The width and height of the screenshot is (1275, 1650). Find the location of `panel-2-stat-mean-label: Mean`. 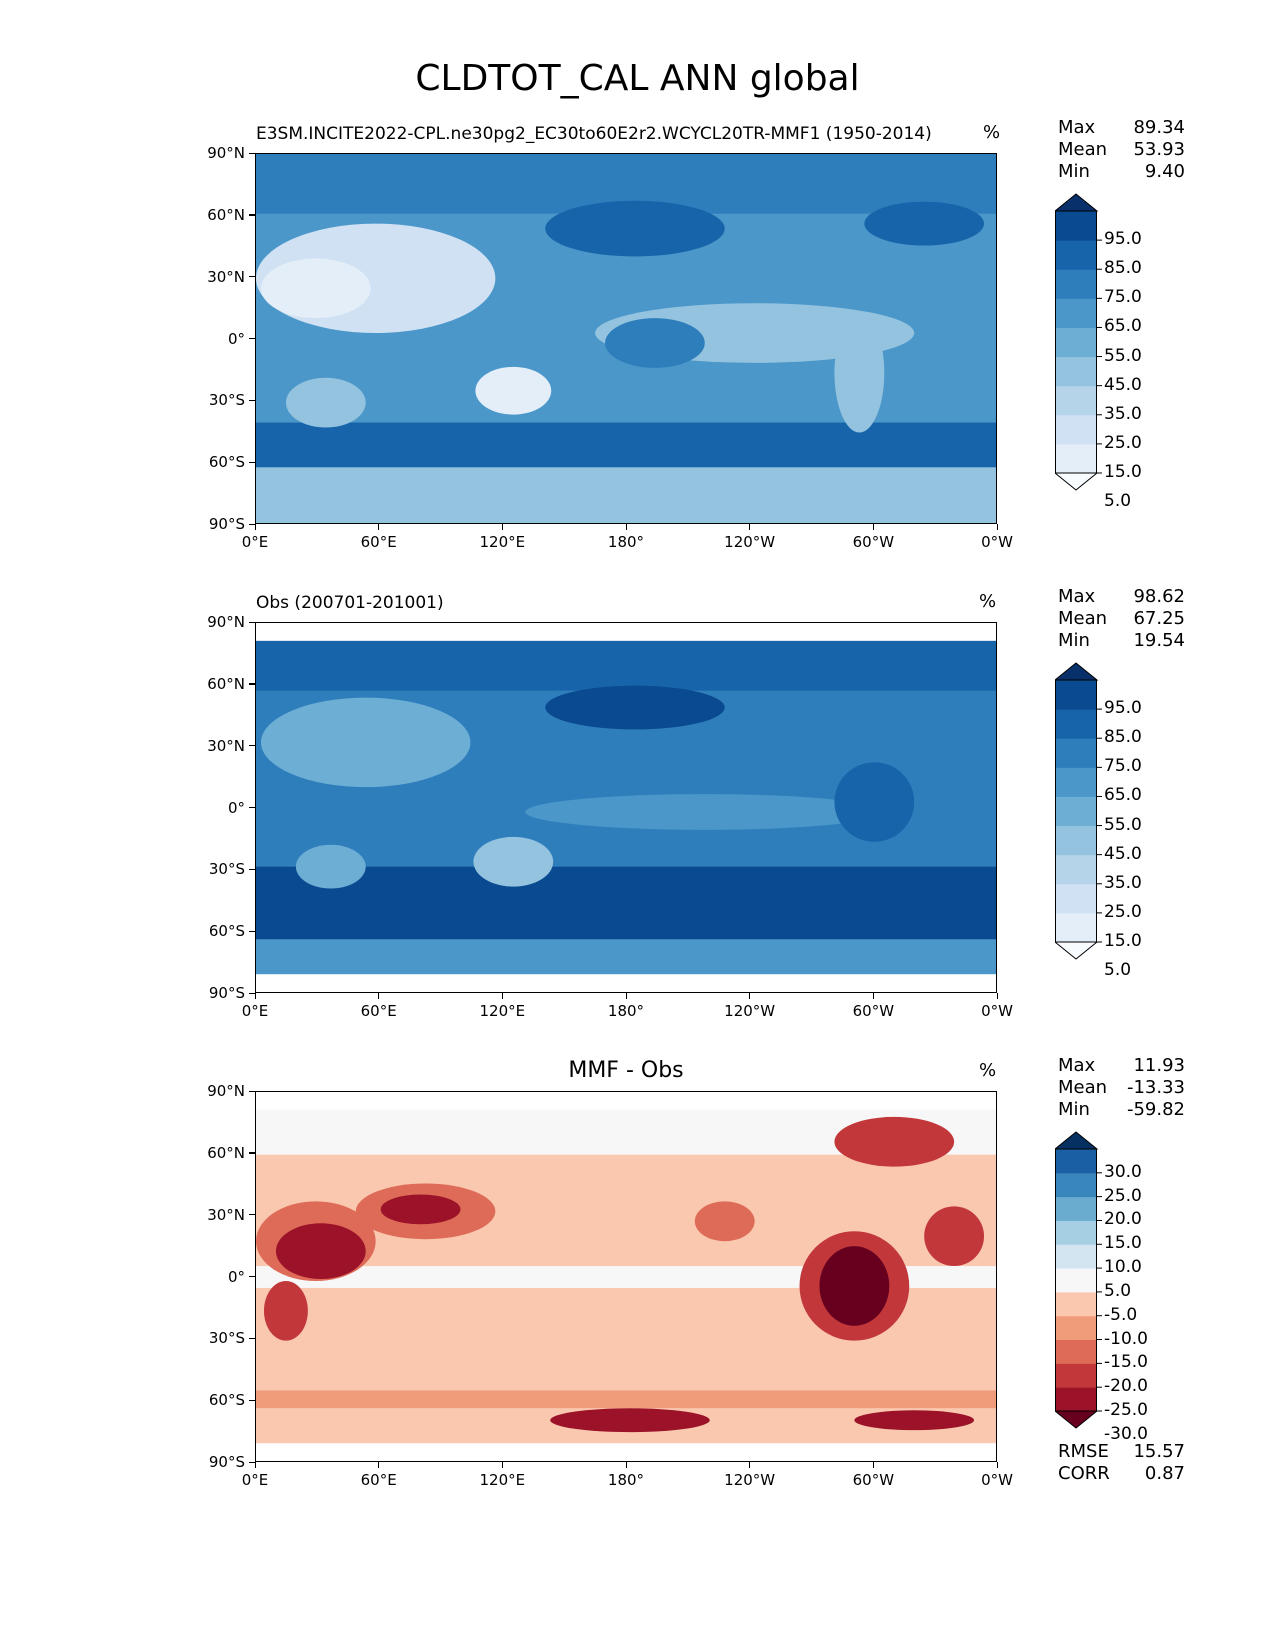

panel-2-stat-mean-label: Mean is located at coordinates (1083, 618).